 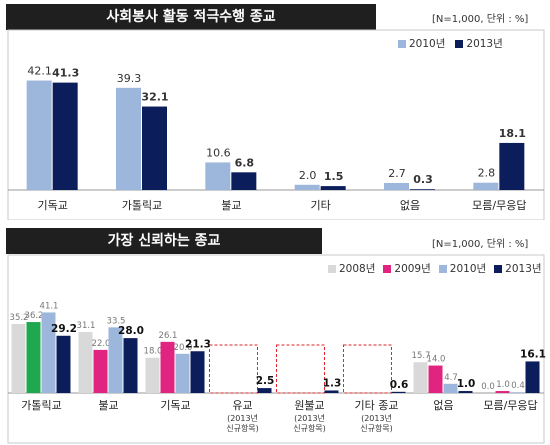 I want to click on data-label: 1.3, so click(x=332, y=383).